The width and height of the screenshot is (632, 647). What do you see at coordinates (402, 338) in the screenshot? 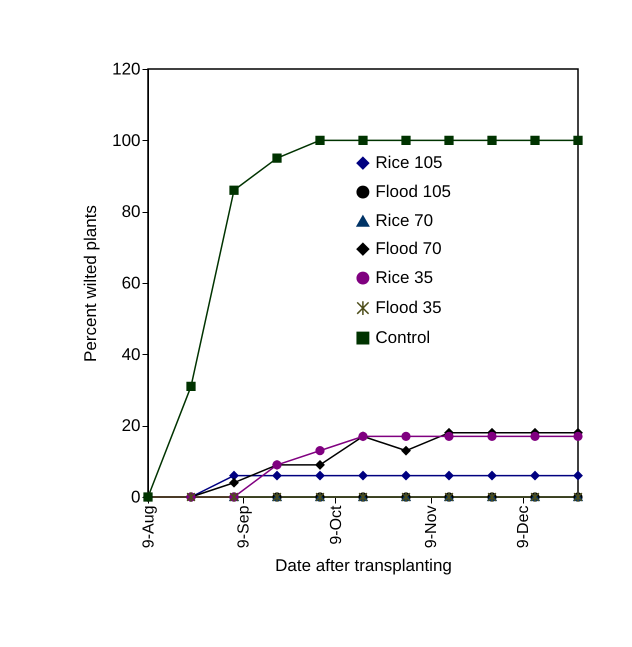
I see `legend-label: Control` at bounding box center [402, 338].